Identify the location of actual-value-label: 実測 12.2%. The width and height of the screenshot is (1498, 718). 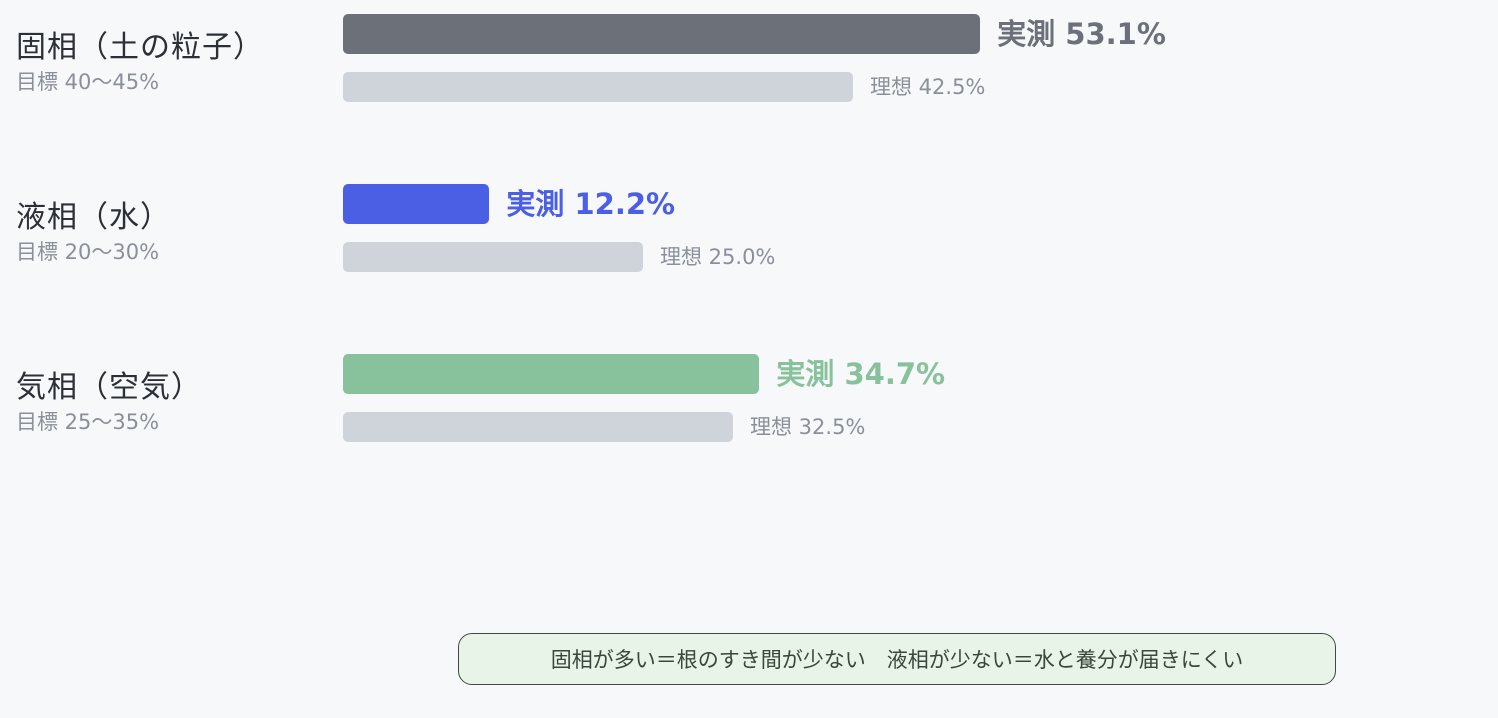
(591, 204).